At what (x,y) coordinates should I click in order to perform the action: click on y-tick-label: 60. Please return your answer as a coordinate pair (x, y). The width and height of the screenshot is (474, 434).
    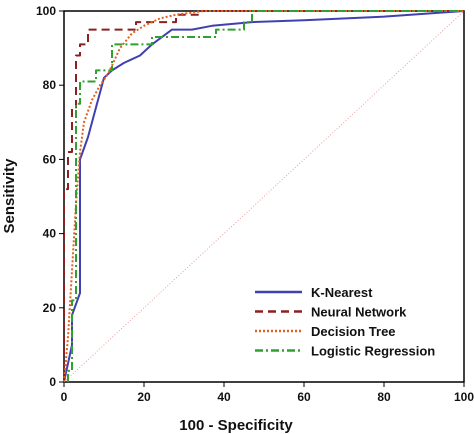
    Looking at the image, I should click on (50, 159).